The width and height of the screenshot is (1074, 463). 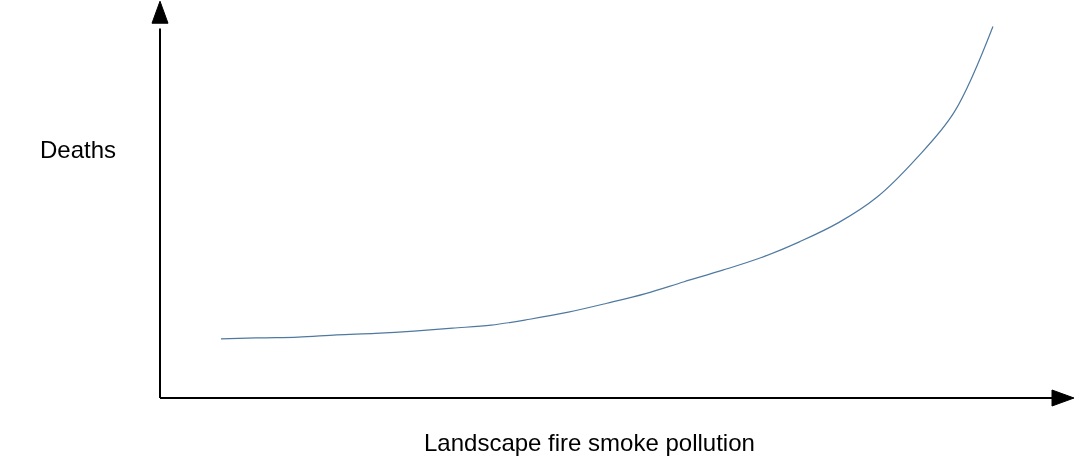 I want to click on x-axis-title: Landscape fire smoke pollution, so click(x=589, y=442).